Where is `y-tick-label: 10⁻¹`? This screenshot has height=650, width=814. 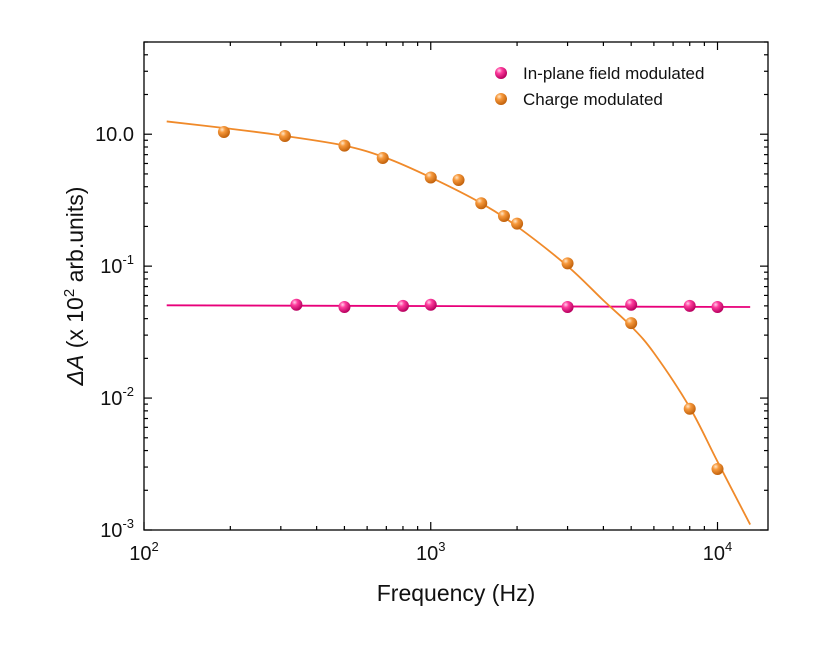 y-tick-label: 10⁻¹ is located at coordinates (117, 265).